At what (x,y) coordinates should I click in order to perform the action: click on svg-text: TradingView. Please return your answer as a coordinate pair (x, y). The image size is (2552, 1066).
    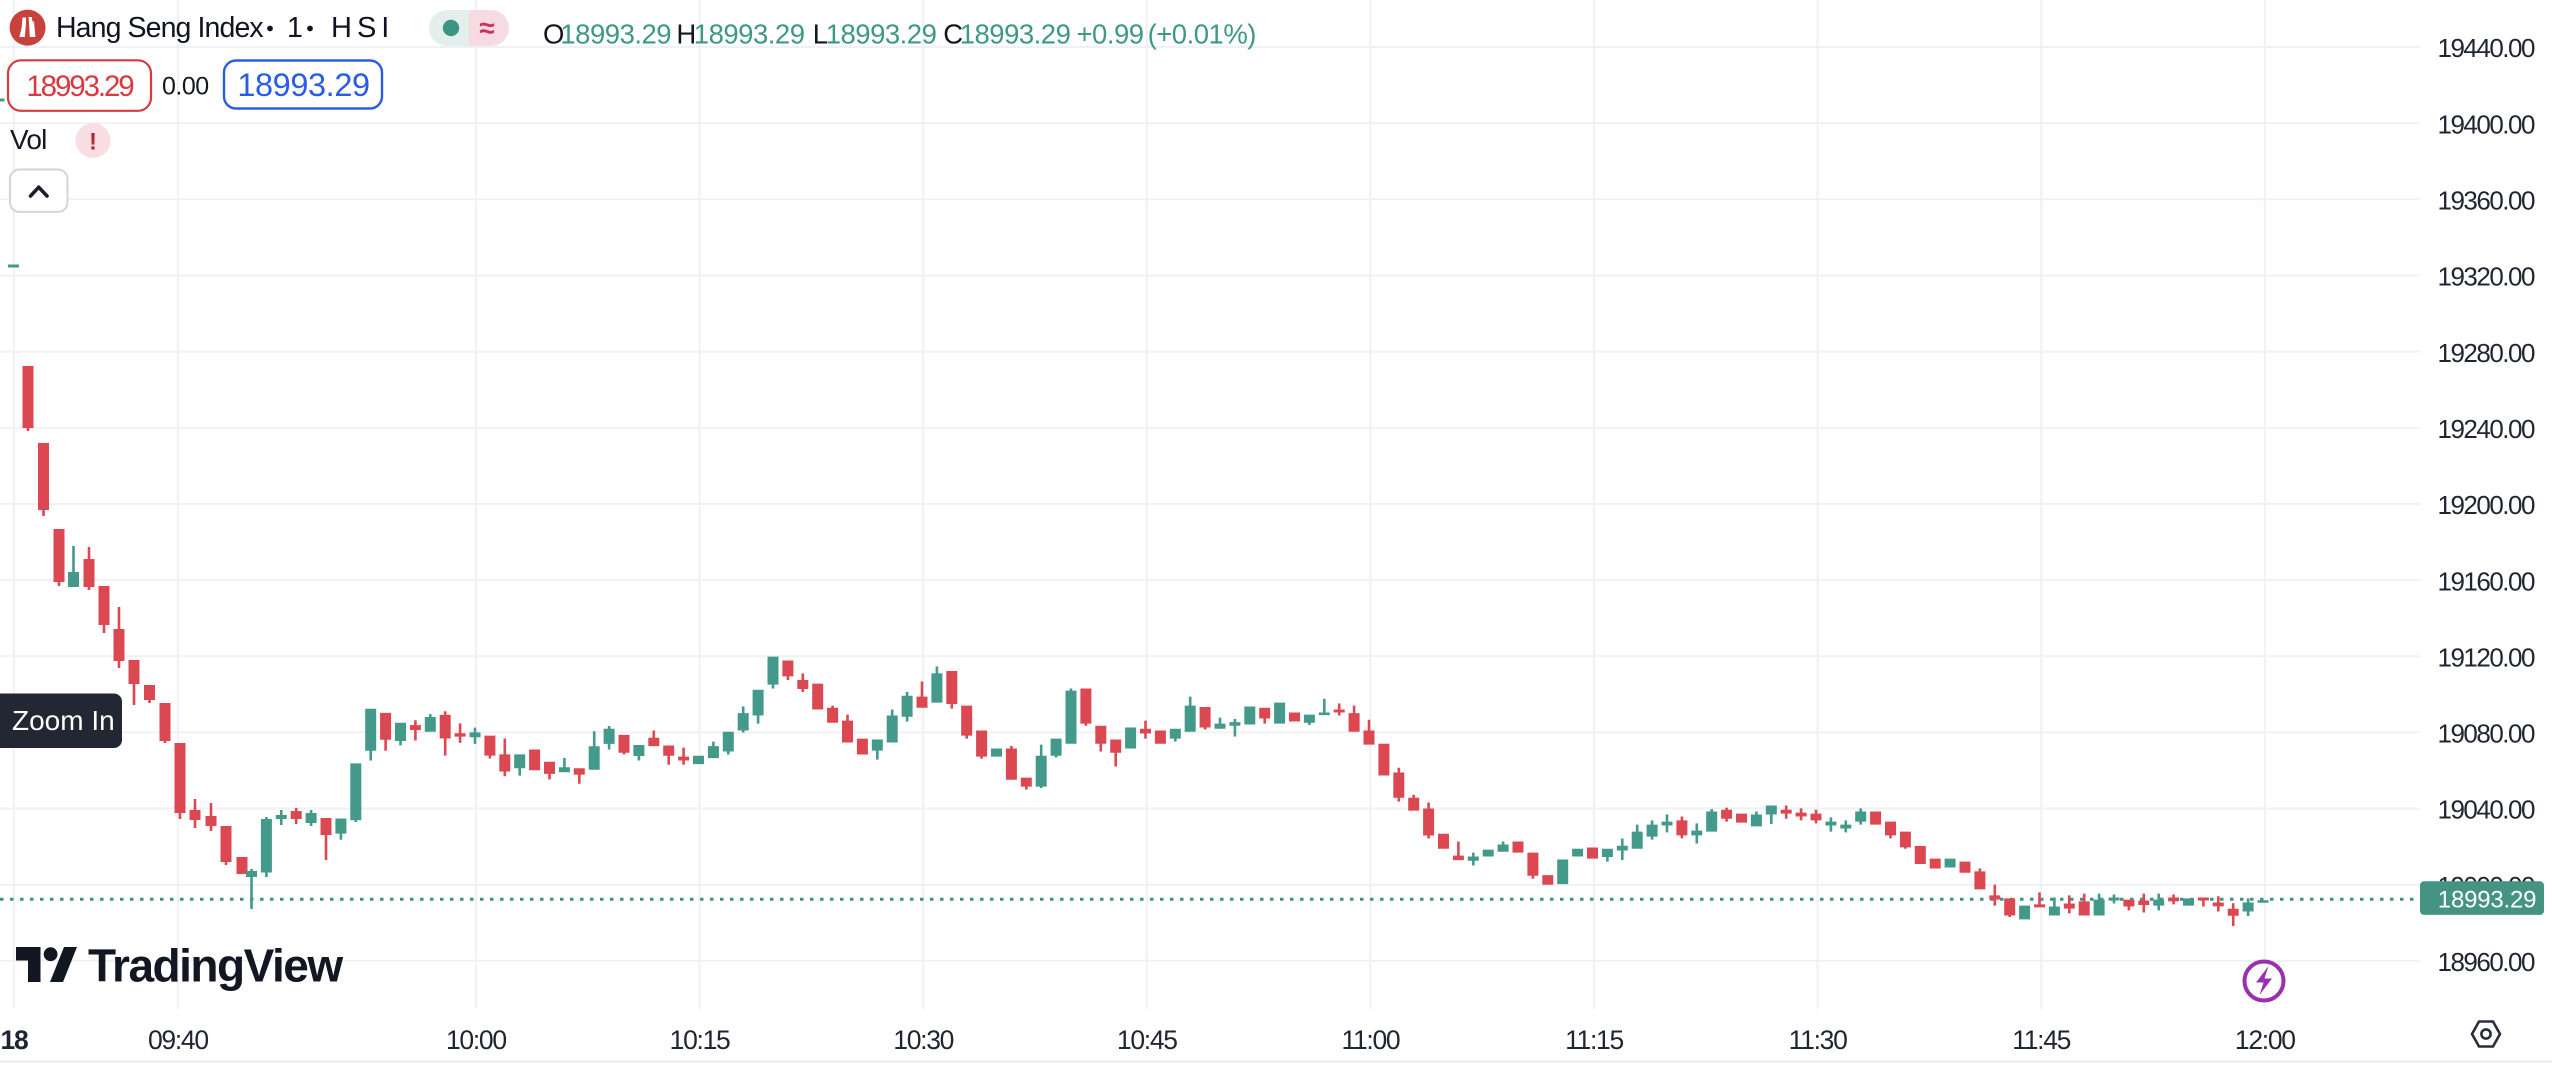
    Looking at the image, I should click on (215, 966).